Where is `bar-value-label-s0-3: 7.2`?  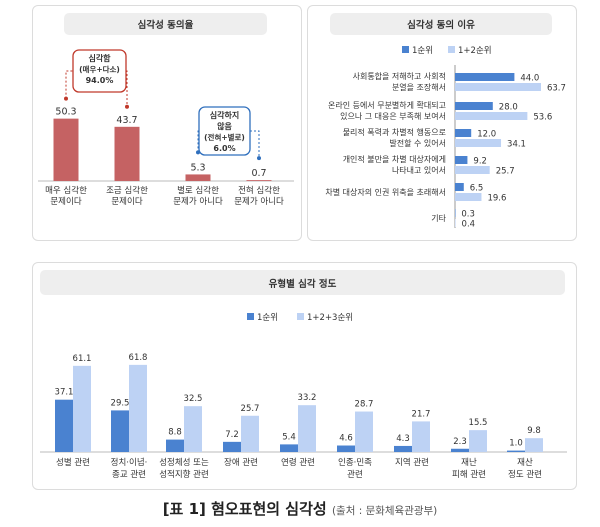
bar-value-label-s0-3: 7.2 is located at coordinates (232, 435).